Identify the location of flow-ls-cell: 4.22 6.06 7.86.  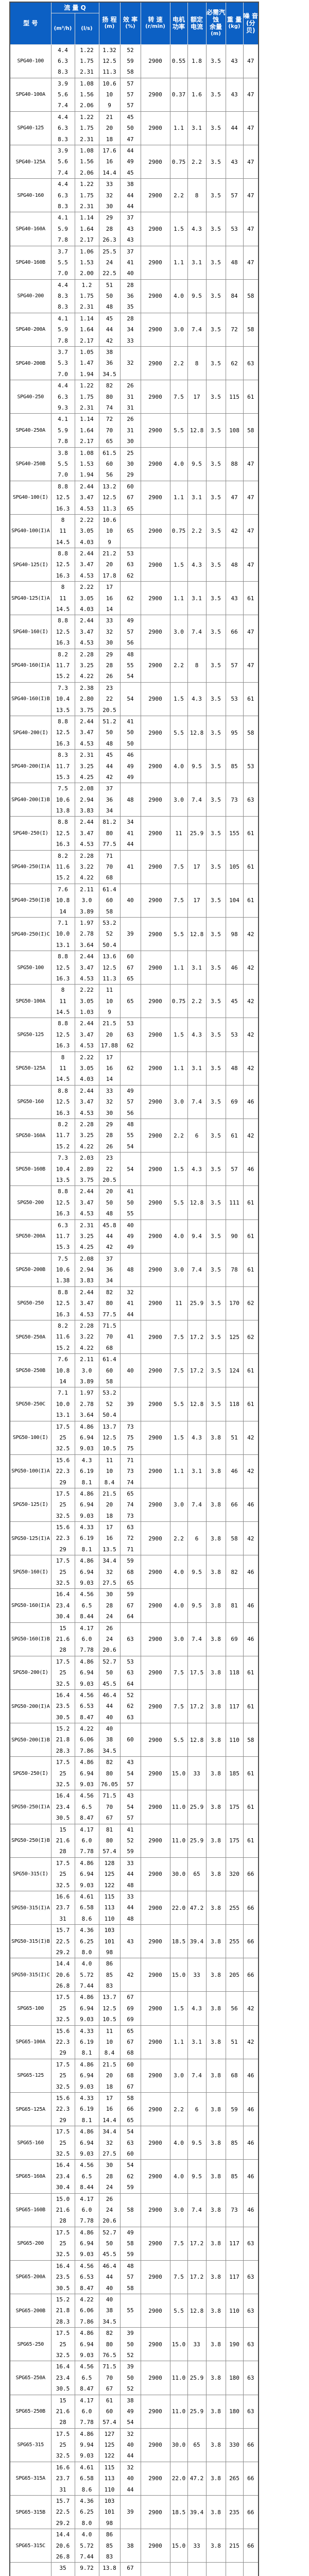
(87, 1740).